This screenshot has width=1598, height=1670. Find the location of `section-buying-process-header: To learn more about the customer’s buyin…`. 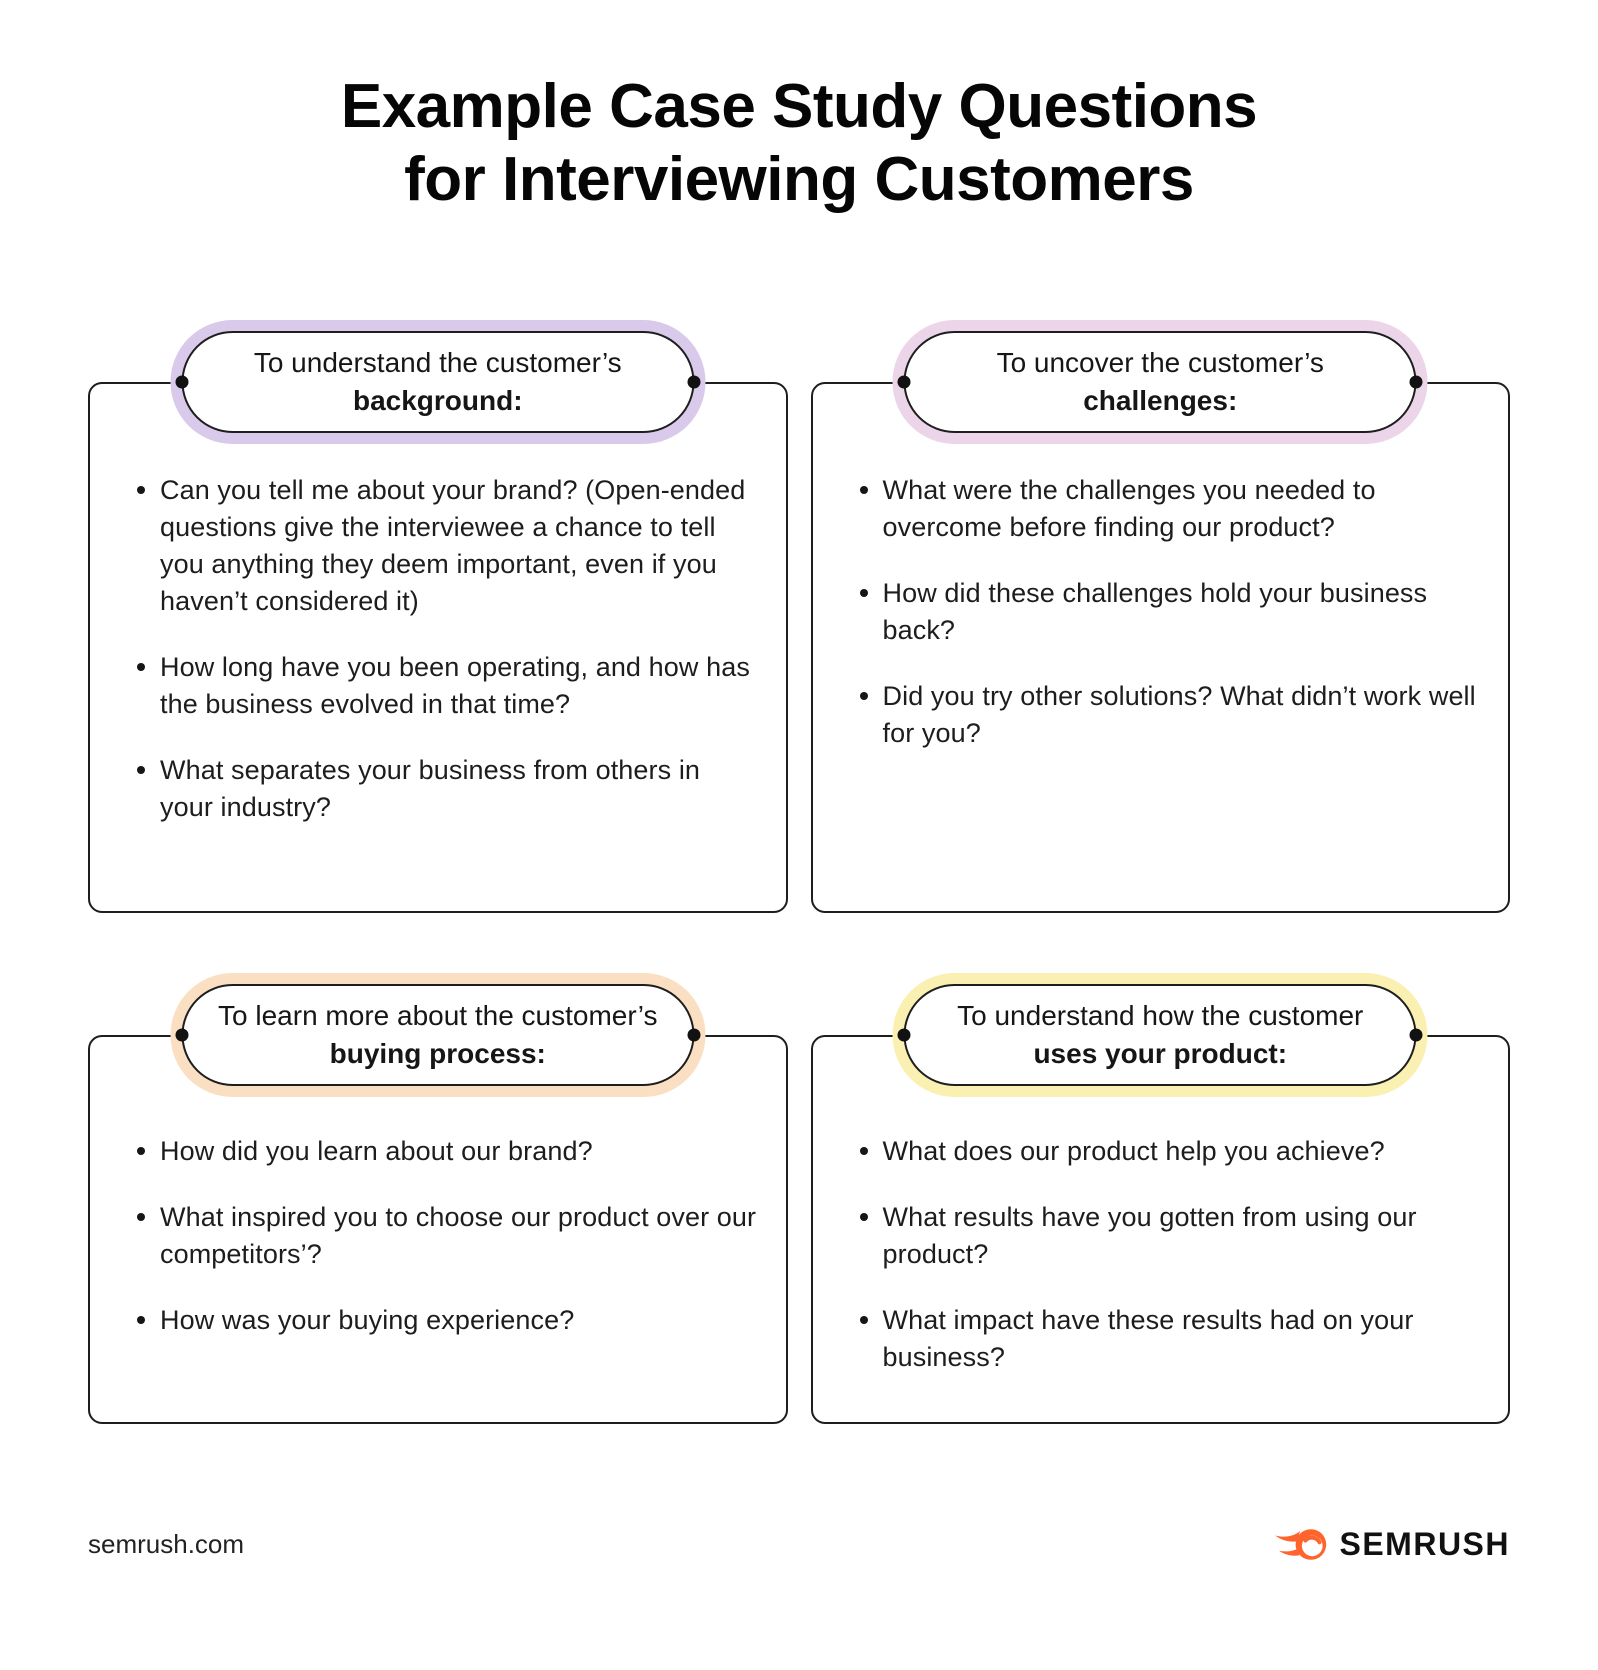

section-buying-process-header: To learn more about the customer’s buyin… is located at coordinates (438, 1035).